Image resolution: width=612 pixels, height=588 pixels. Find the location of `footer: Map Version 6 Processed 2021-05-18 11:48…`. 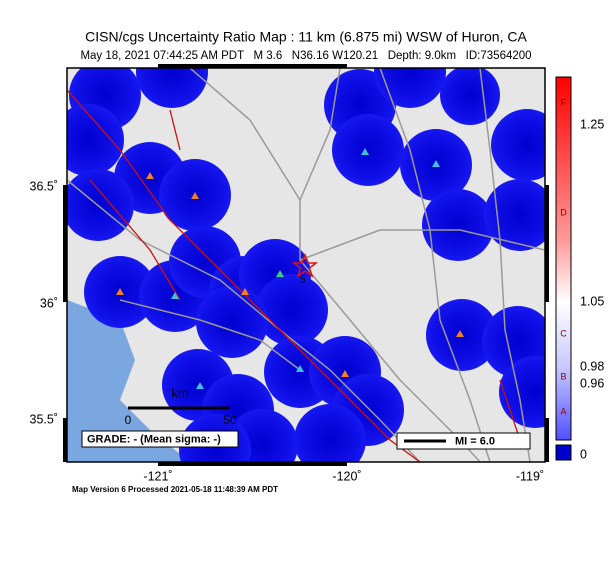

footer: Map Version 6 Processed 2021-05-18 11:48… is located at coordinates (175, 489).